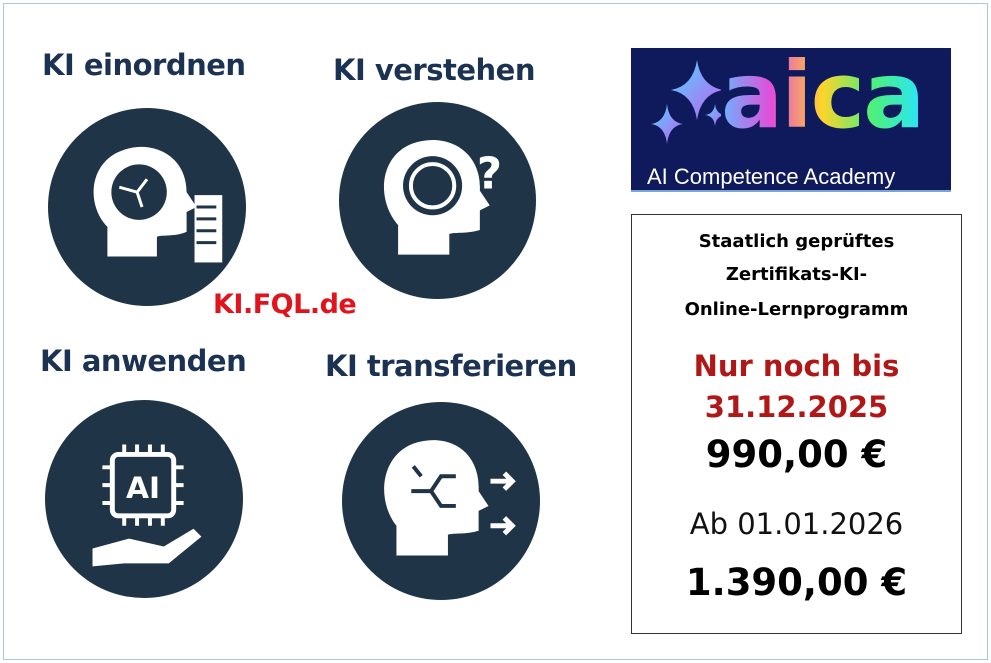 The width and height of the screenshot is (991, 663). What do you see at coordinates (147, 207) in the screenshot?
I see `head-brain-circuit-document-icon` at bounding box center [147, 207].